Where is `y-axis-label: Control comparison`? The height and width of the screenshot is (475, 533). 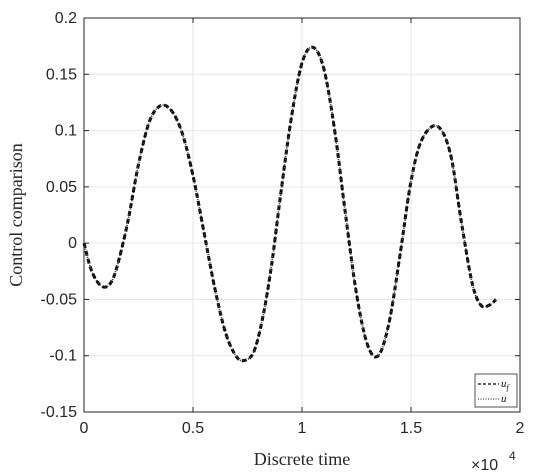 y-axis-label: Control comparison is located at coordinates (16, 214).